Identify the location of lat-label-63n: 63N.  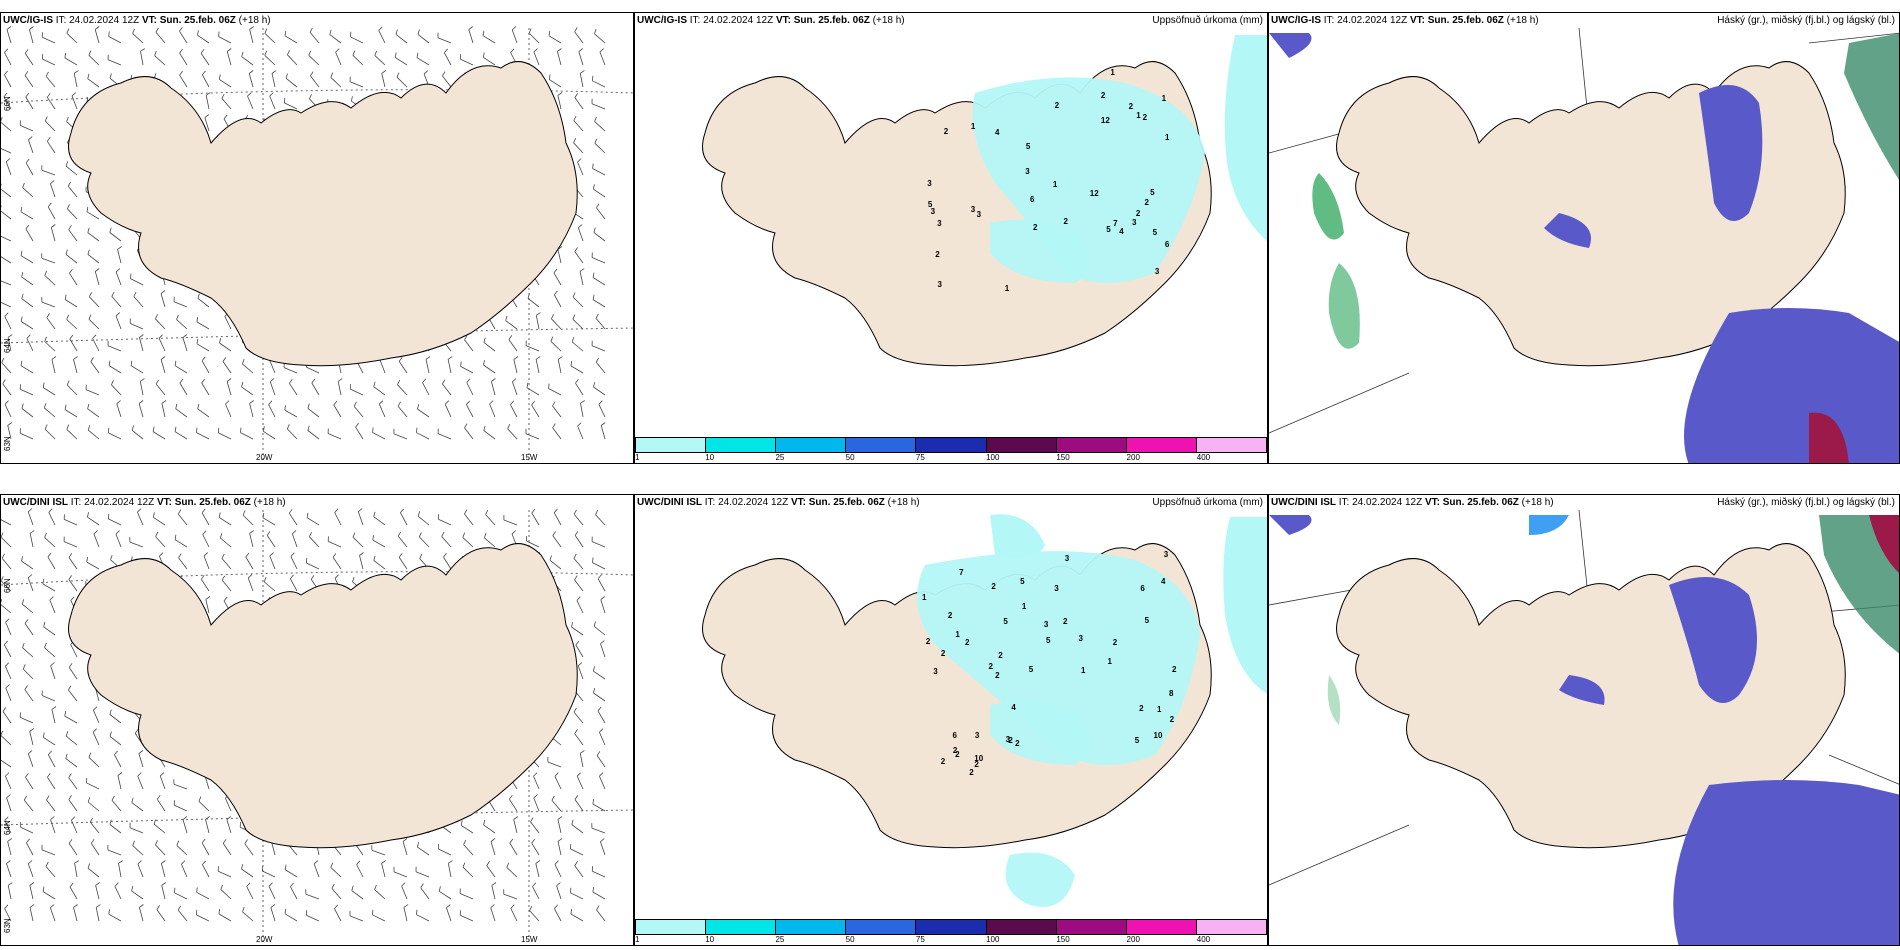
(7, 925).